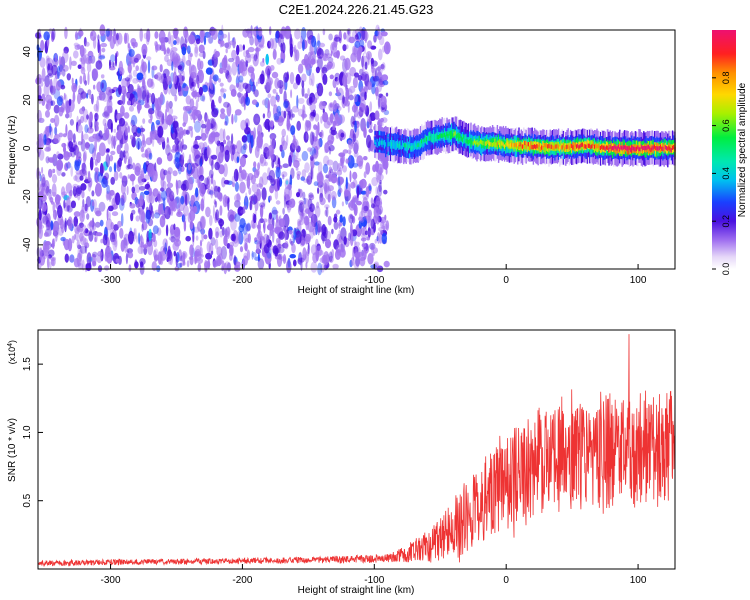 The height and width of the screenshot is (600, 750). Describe the element at coordinates (27, 52) in the screenshot. I see `spectrogram-y-tick-label: 40` at that location.